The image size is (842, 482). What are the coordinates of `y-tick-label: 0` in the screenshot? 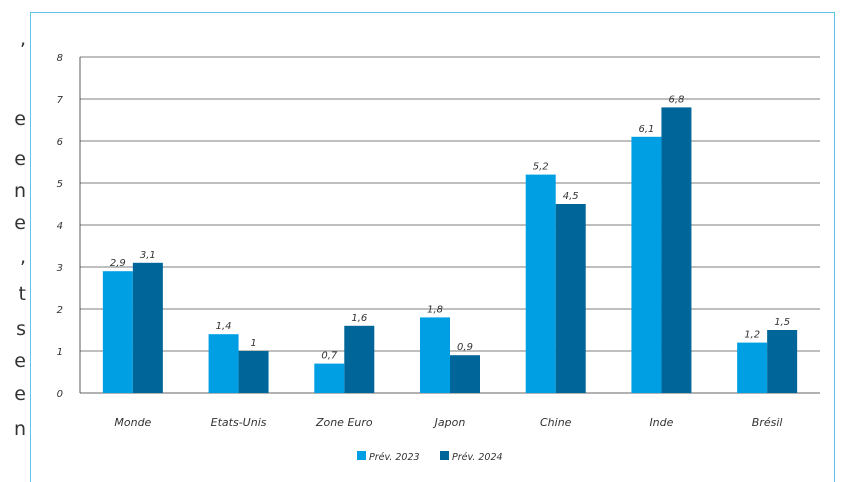 It's located at (60, 394).